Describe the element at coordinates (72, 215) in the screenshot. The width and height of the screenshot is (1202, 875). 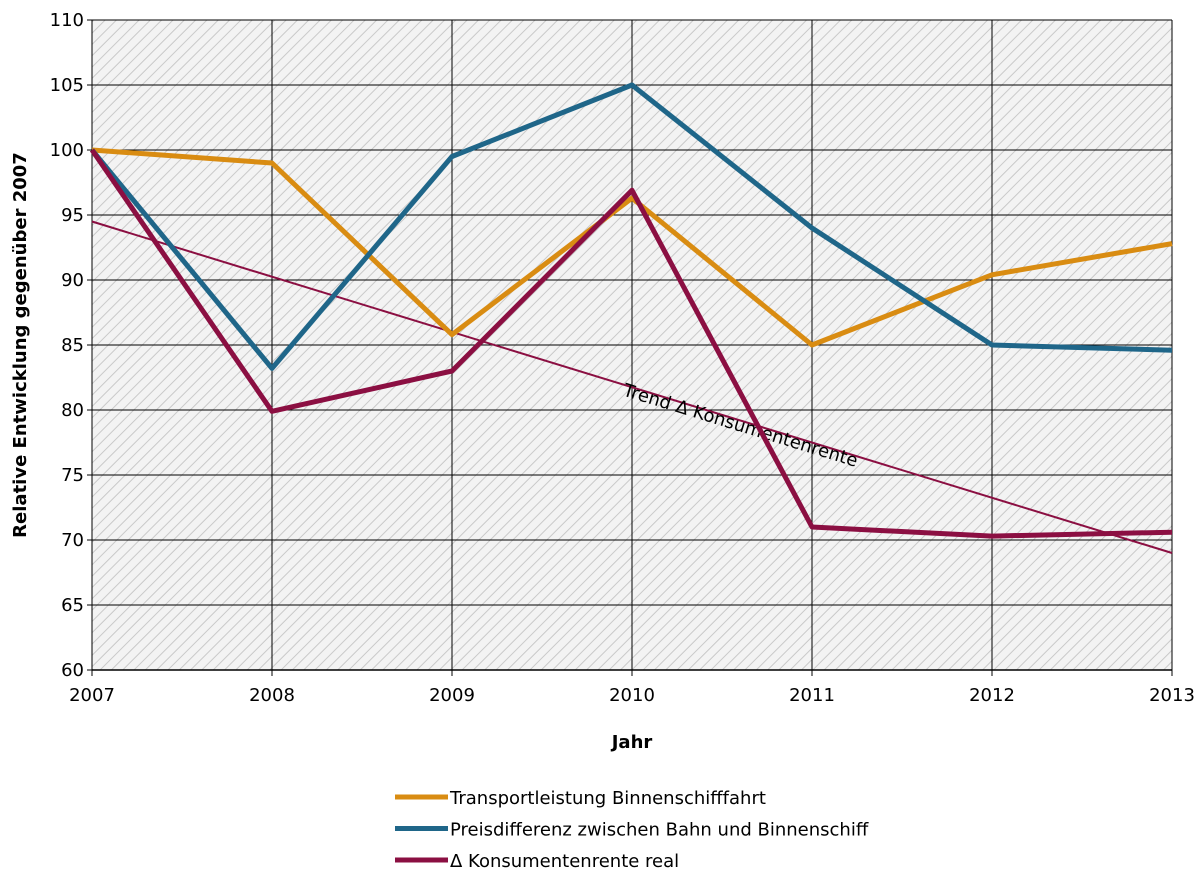
I see `y-tick-label: 95` at that location.